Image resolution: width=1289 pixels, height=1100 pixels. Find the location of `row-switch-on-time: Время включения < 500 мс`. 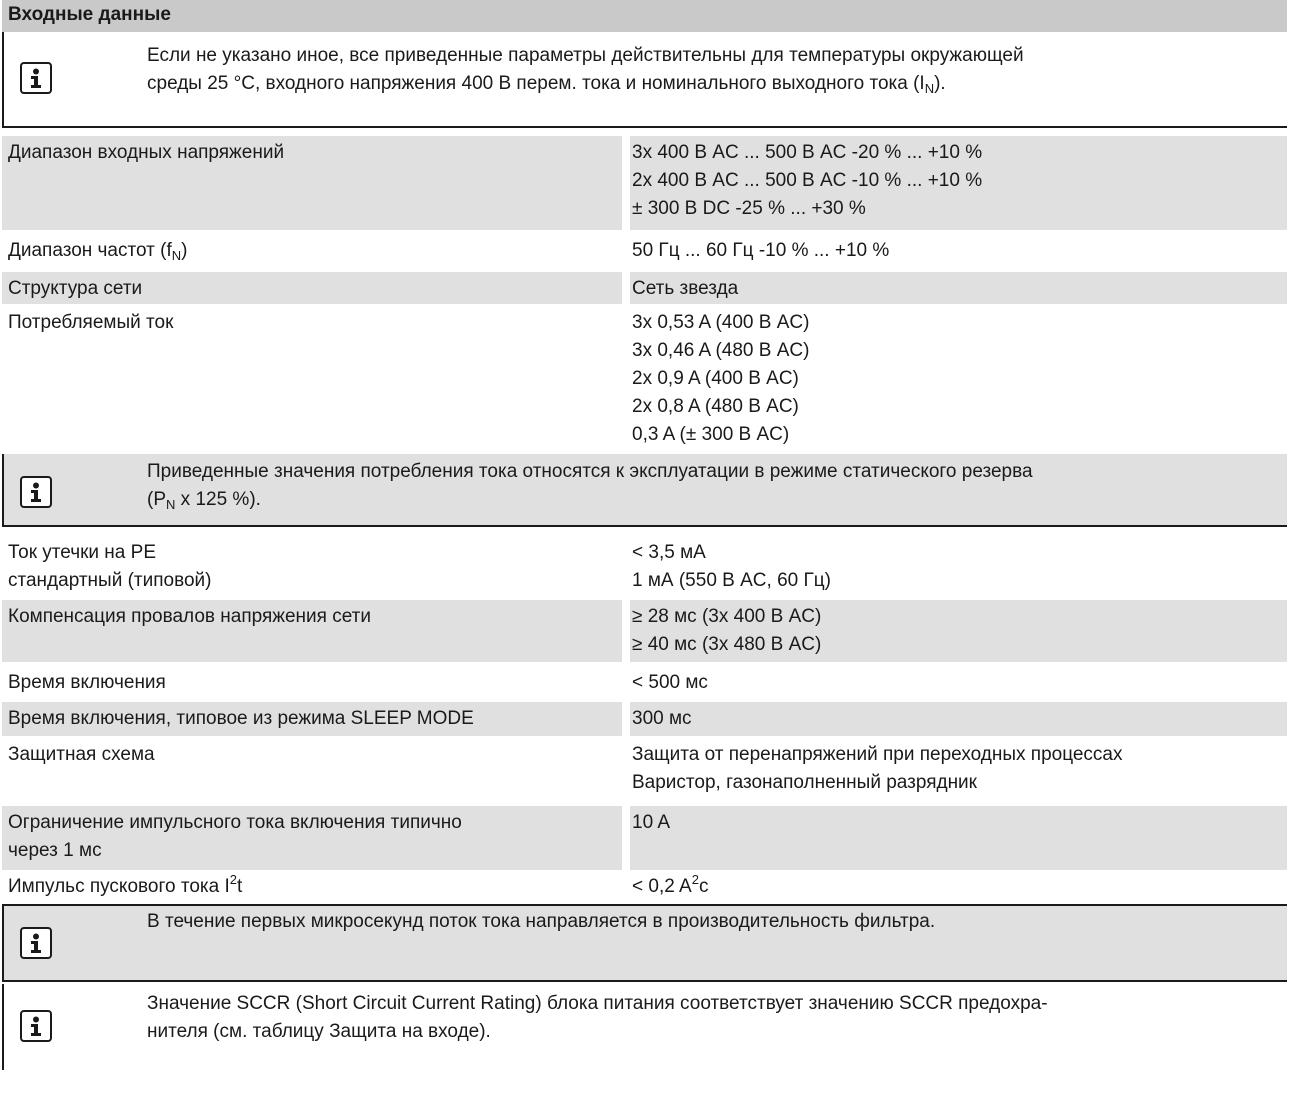

row-switch-on-time: Время включения < 500 мс is located at coordinates (644, 683).